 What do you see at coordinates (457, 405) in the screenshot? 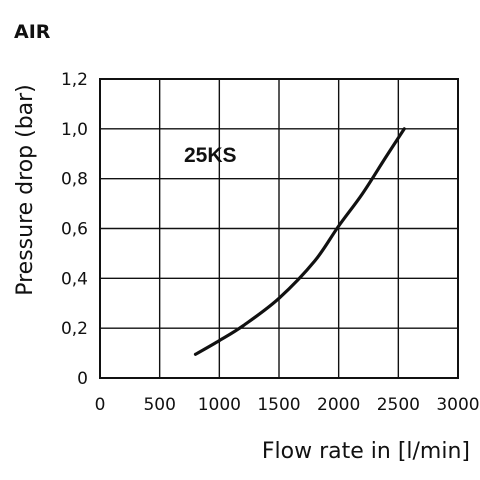
I see `x-tick-label: 3000` at bounding box center [457, 405].